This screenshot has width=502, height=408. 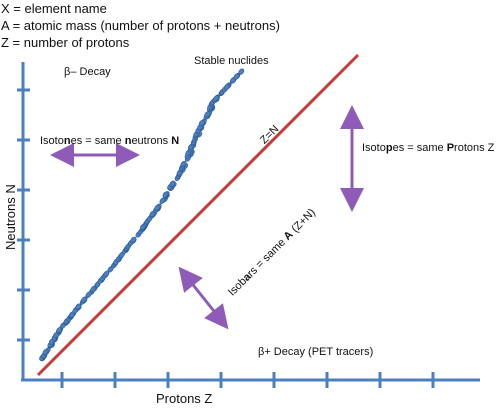 I want to click on x-axis-label: Protons Z, so click(x=184, y=398).